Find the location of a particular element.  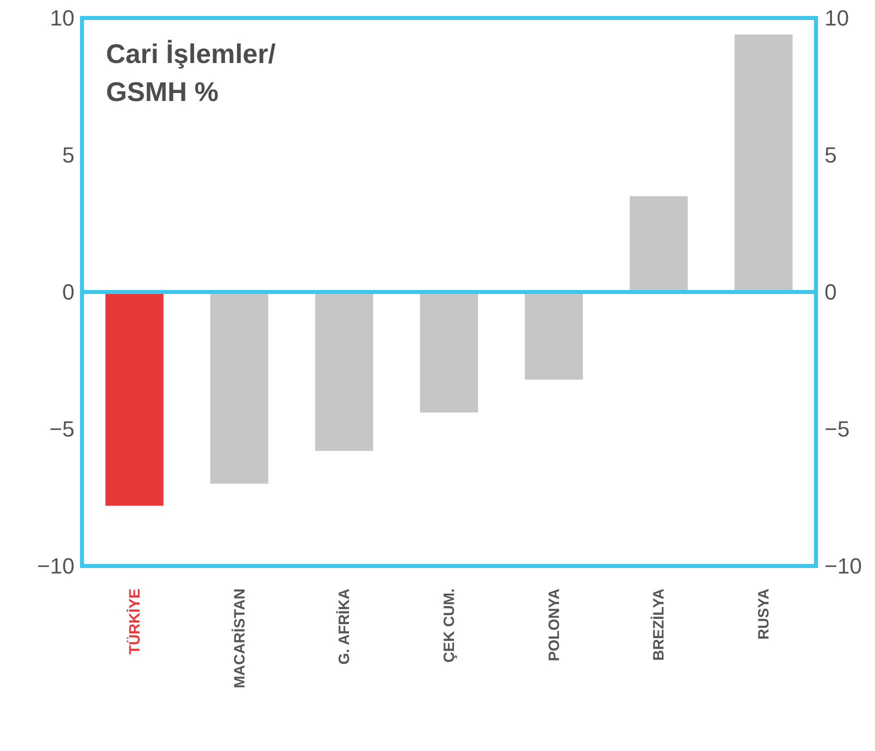

y2-tick-label: −10 is located at coordinates (843, 566).